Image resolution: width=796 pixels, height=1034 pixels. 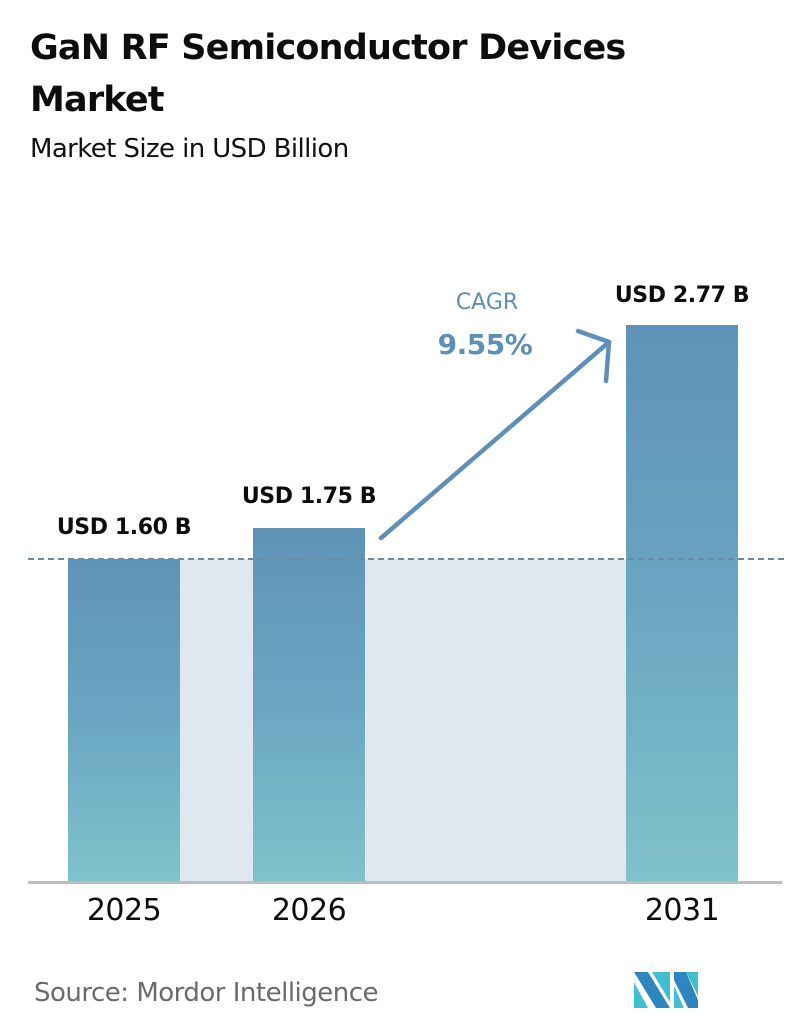 I want to click on cagr-value: 9.55%, so click(x=485, y=344).